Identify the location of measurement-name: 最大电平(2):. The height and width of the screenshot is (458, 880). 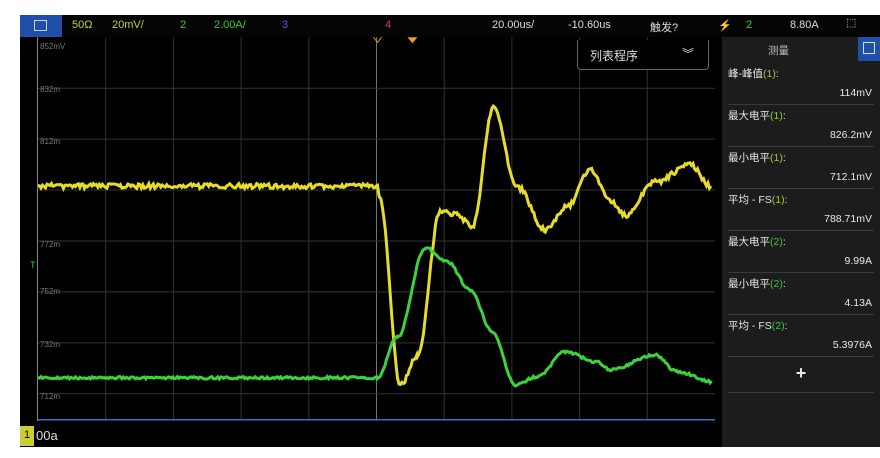
(757, 241).